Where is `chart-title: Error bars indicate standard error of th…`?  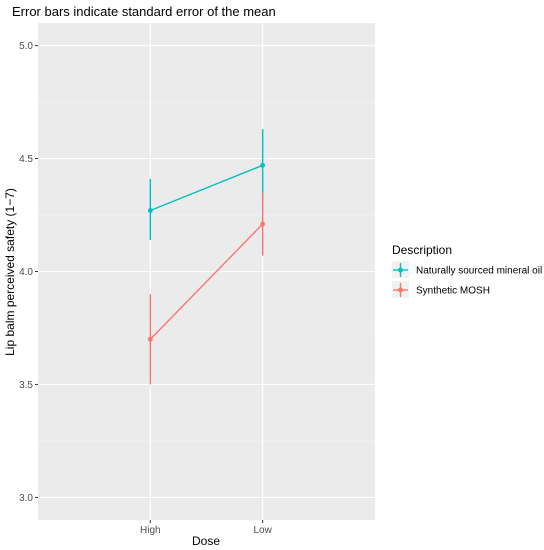 chart-title: Error bars indicate standard error of th… is located at coordinates (144, 11).